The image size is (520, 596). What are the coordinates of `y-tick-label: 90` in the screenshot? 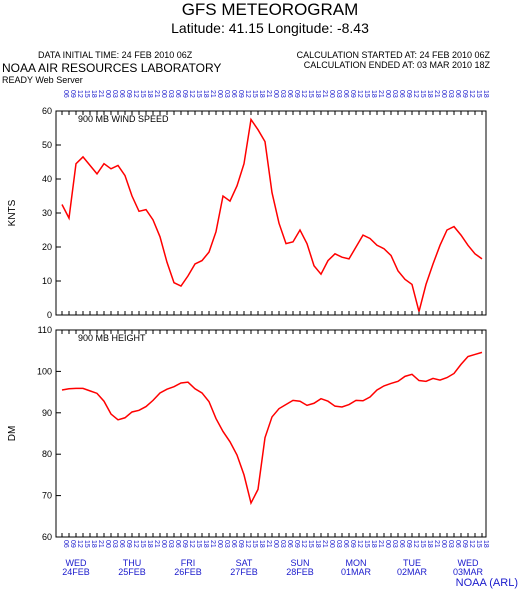 It's located at (47, 413).